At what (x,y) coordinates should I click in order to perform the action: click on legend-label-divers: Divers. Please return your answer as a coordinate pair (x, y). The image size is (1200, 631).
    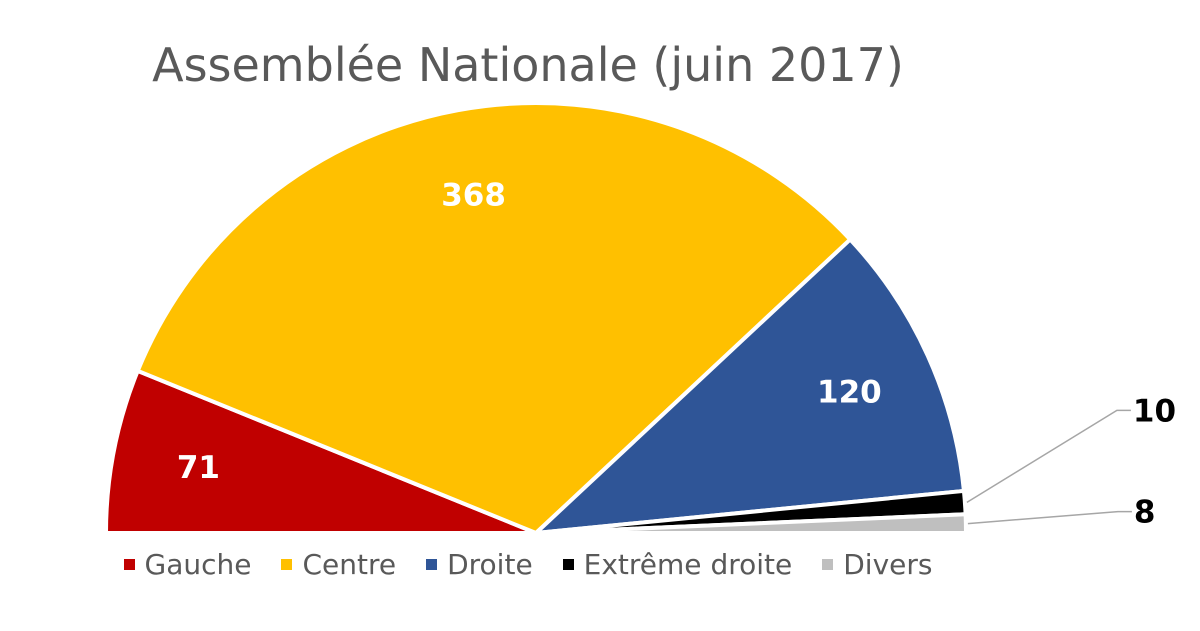
    Looking at the image, I should click on (888, 564).